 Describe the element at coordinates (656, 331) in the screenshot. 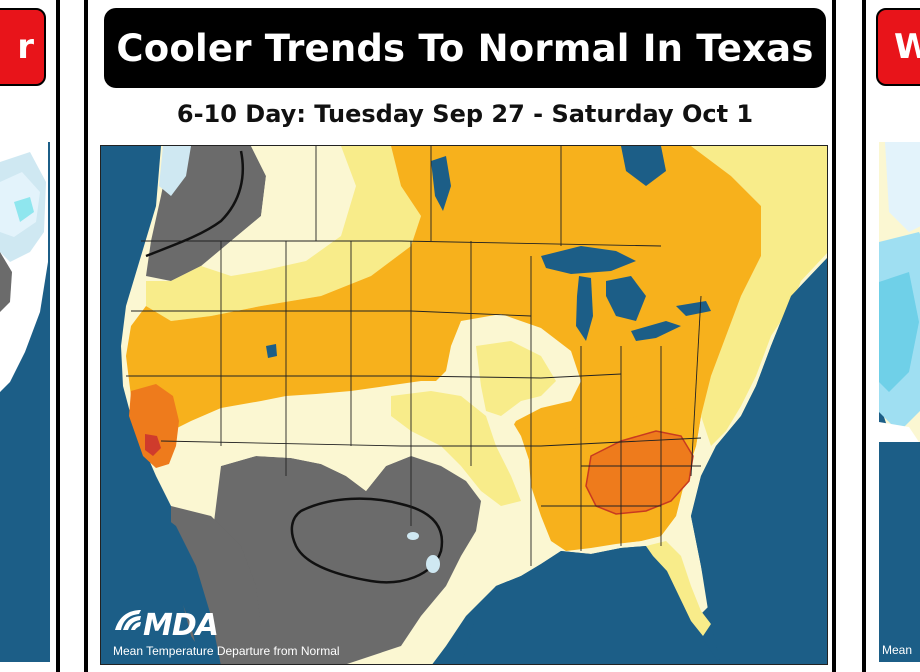

I see `lake-erie` at that location.